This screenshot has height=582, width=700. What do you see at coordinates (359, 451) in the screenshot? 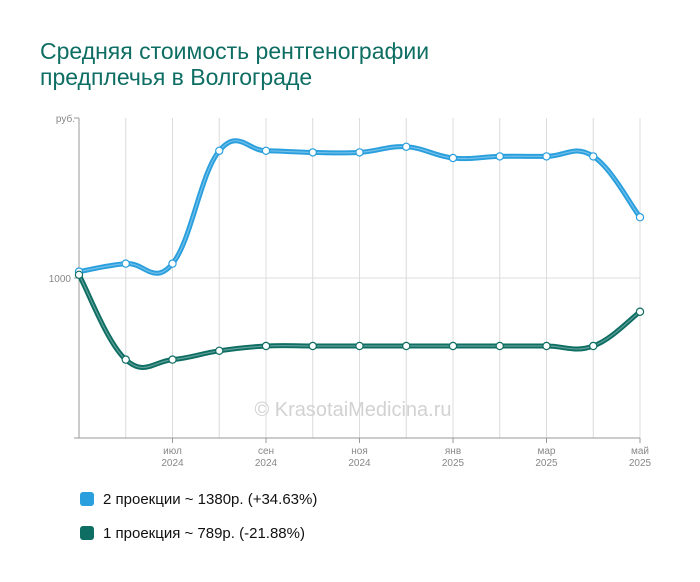
I see `x-tick-label-month: ноя` at bounding box center [359, 451].